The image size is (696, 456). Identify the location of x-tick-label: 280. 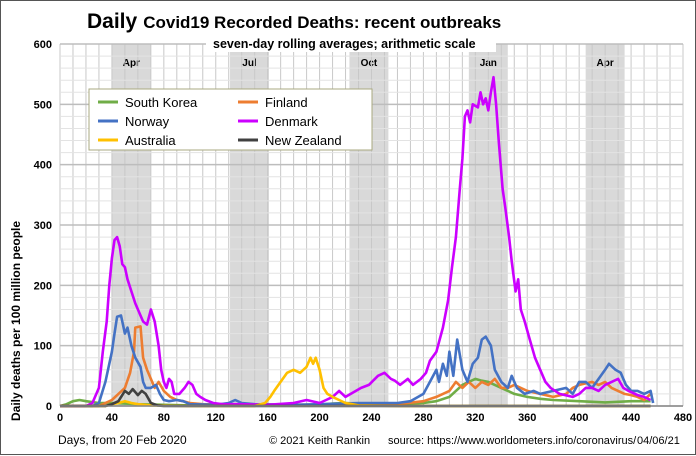
(423, 418).